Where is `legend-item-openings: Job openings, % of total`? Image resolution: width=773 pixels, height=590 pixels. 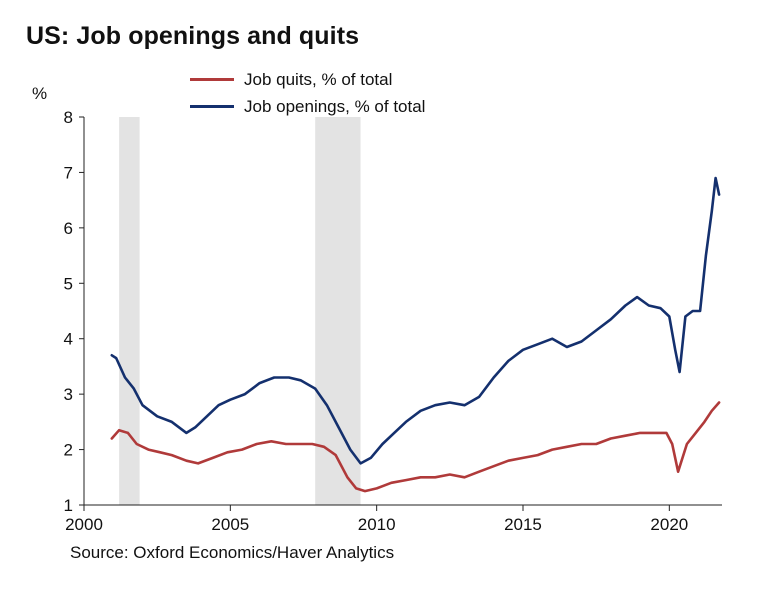 legend-item-openings: Job openings, % of total is located at coordinates (307, 106).